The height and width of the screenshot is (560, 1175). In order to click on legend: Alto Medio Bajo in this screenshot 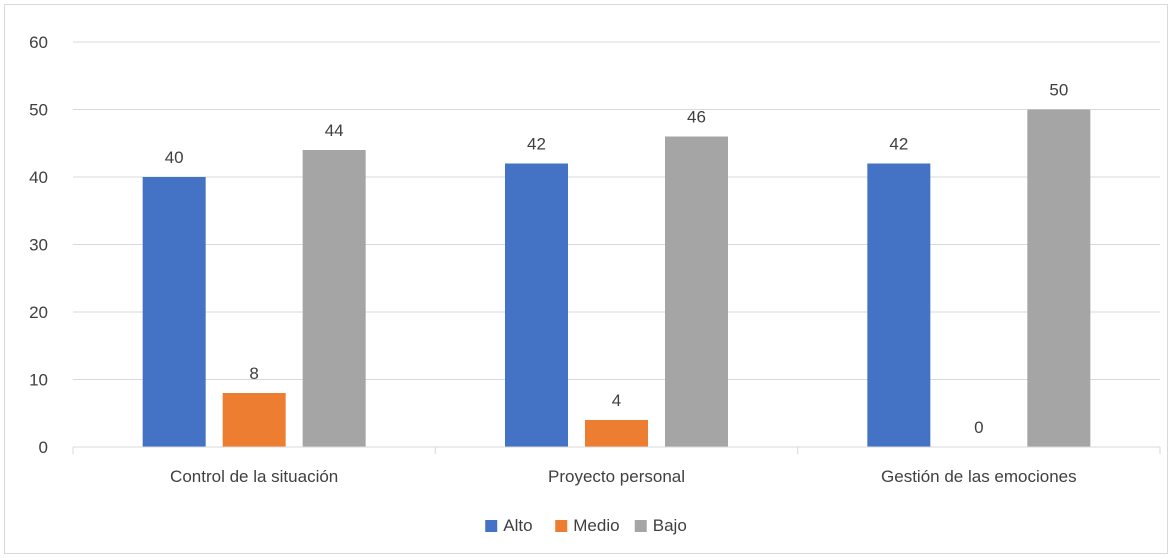, I will do `click(586, 525)`.